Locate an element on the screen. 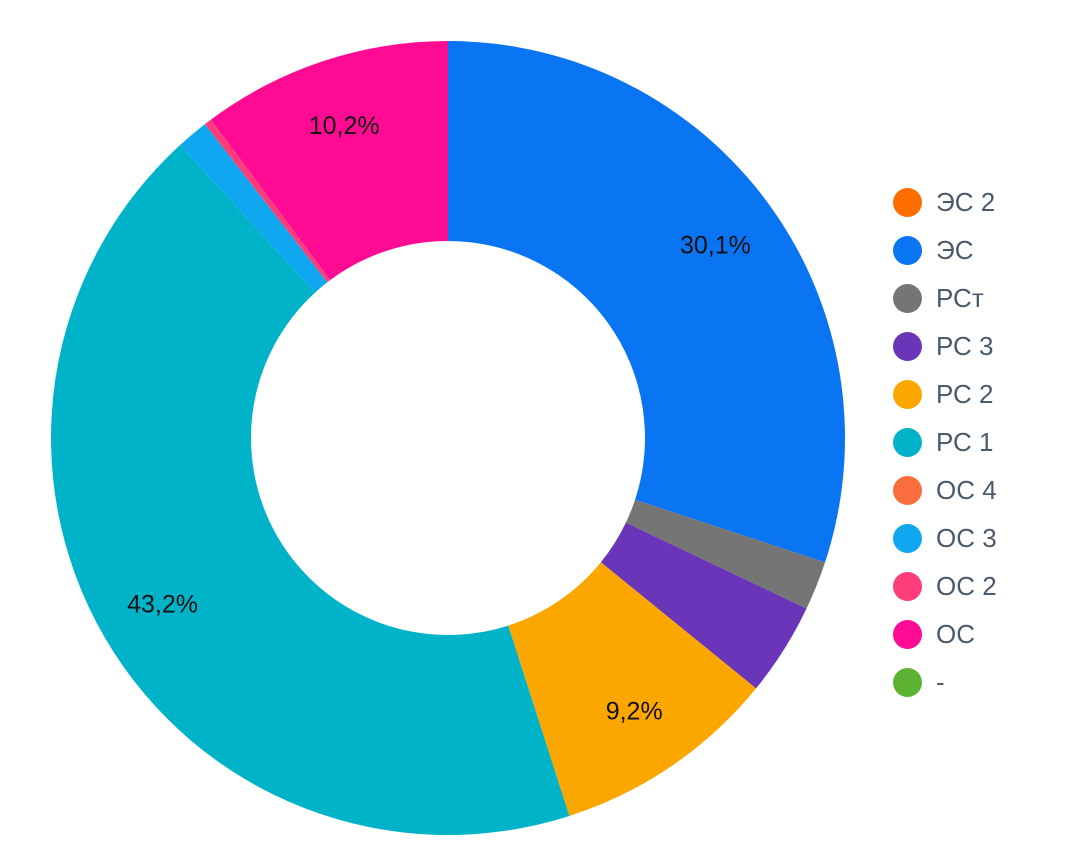 The width and height of the screenshot is (1090, 860). legend-item: ЭС is located at coordinates (945, 250).